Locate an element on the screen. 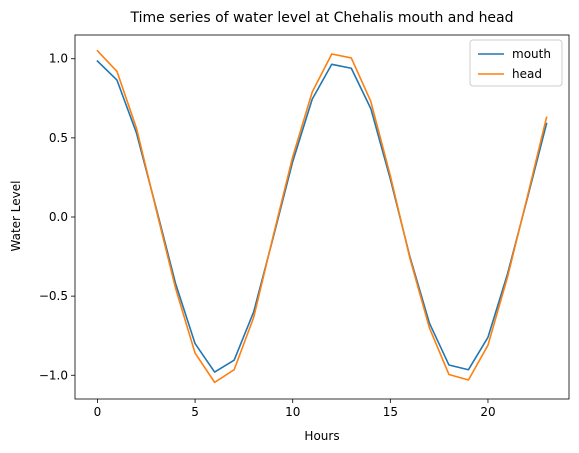 This screenshot has height=453, width=579. legend-label-head: head is located at coordinates (527, 74).